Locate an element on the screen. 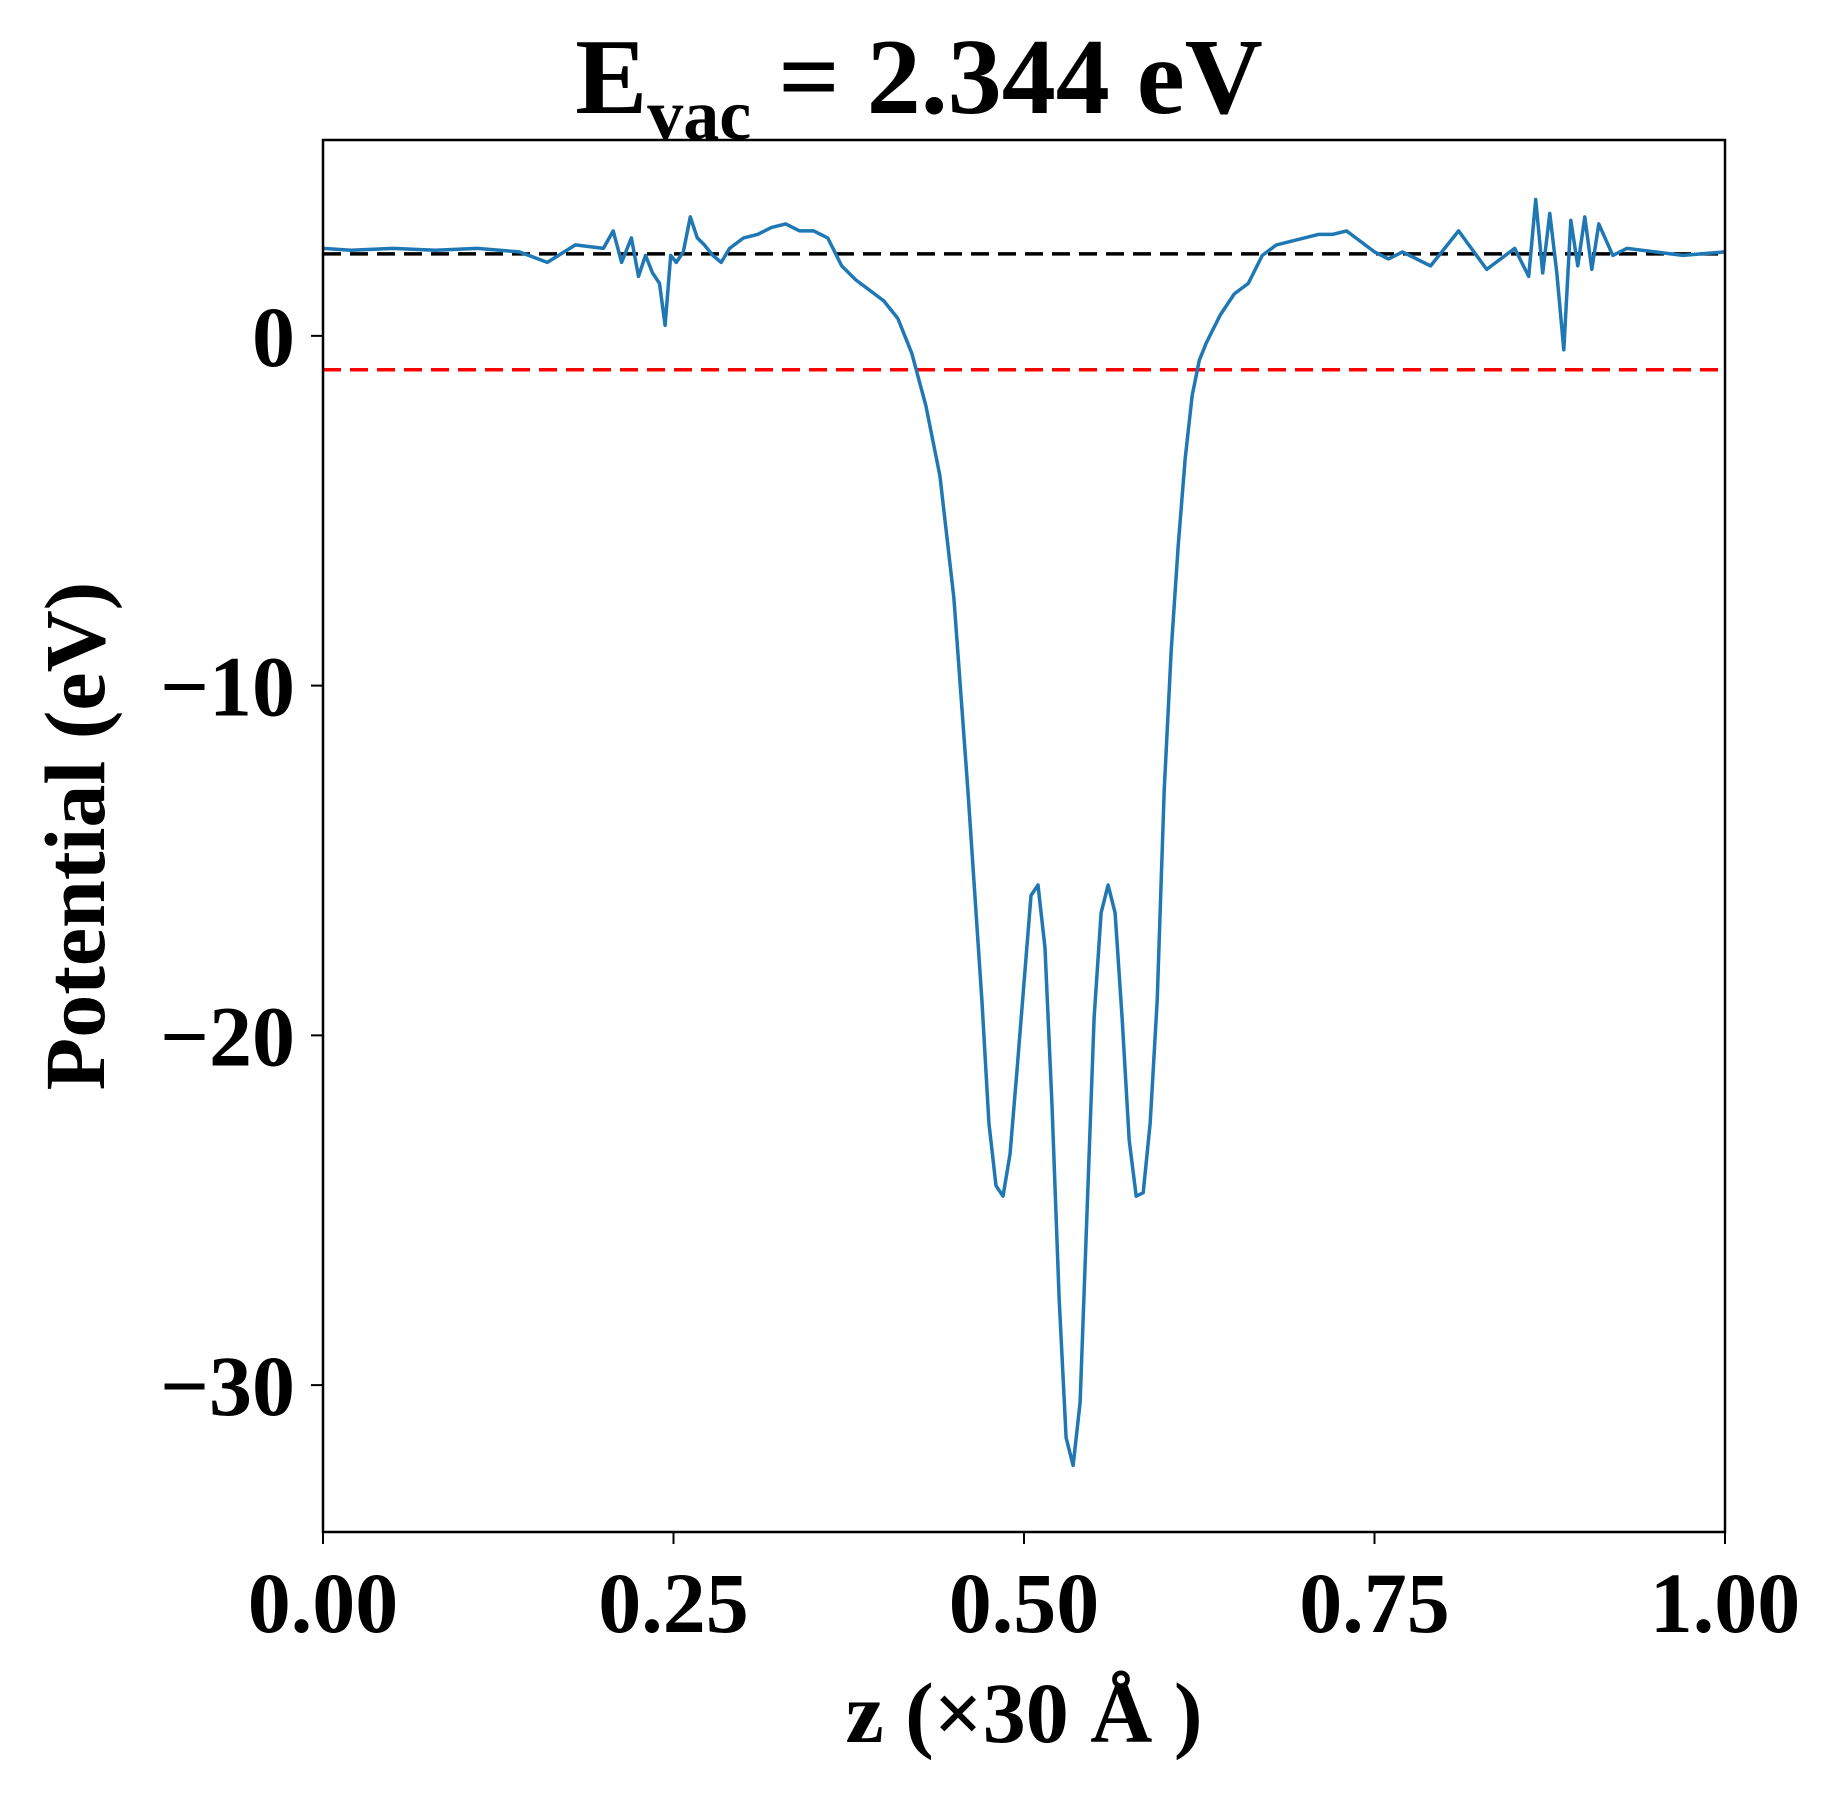 This screenshot has height=1794, width=1833. y-tick-label-1: −10 is located at coordinates (227, 687).